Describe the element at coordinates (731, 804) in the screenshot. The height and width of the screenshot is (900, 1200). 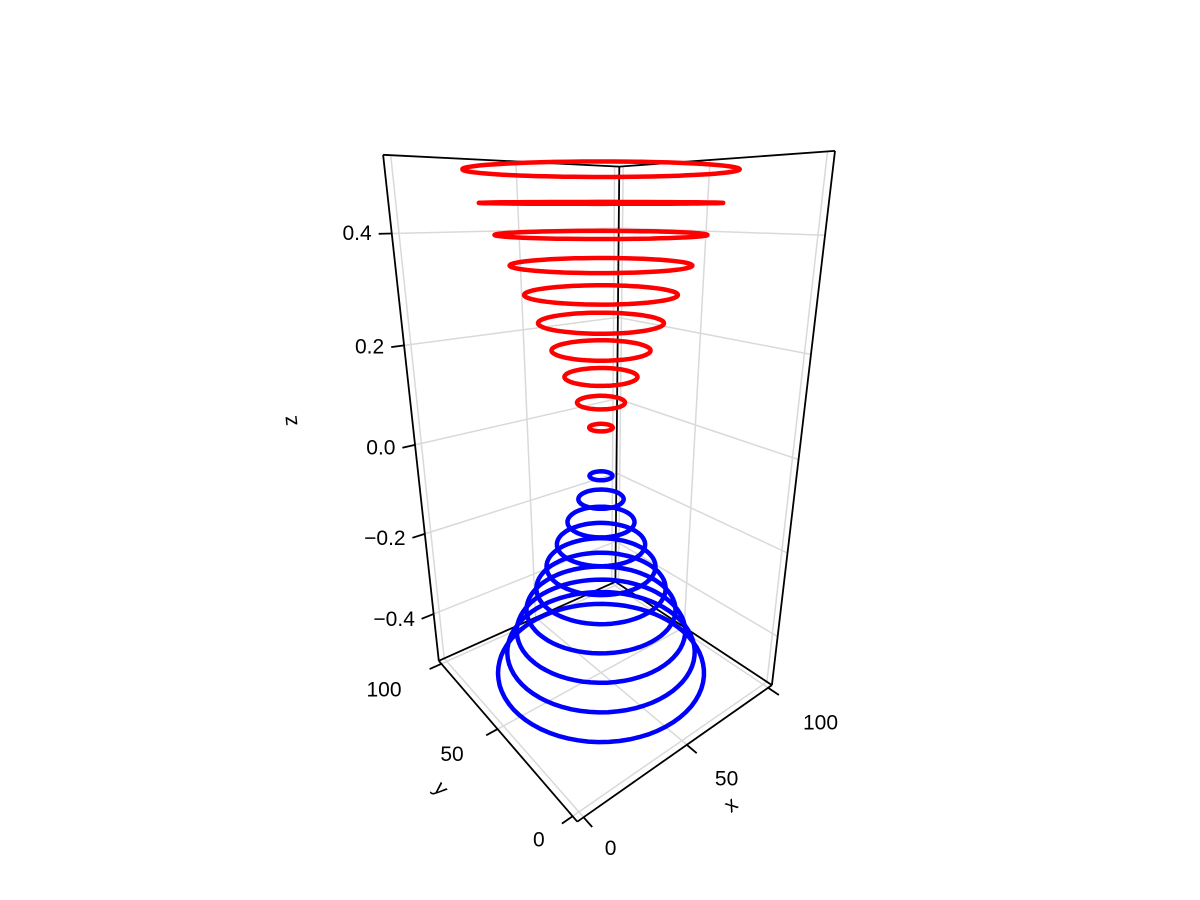
I see `x-axis-label: x` at that location.